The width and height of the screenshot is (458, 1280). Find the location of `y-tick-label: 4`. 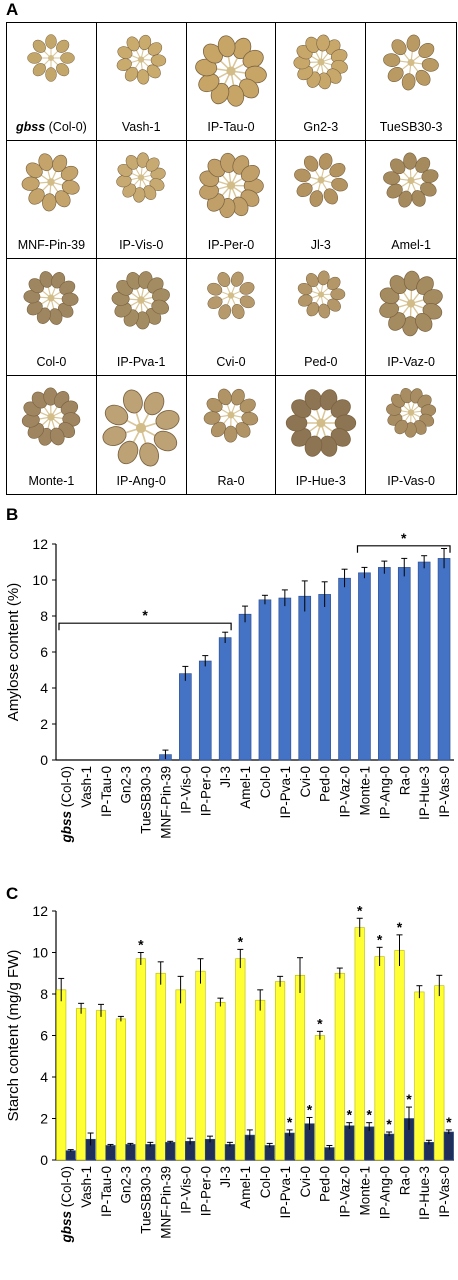

y-tick-label: 4 is located at coordinates (44, 1077).